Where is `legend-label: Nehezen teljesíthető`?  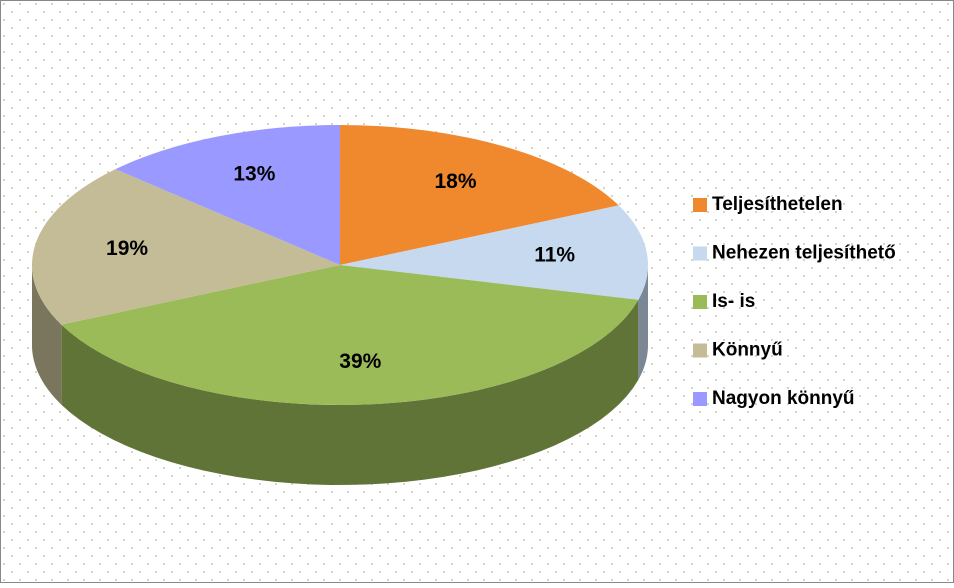 legend-label: Nehezen teljesíthető is located at coordinates (804, 253).